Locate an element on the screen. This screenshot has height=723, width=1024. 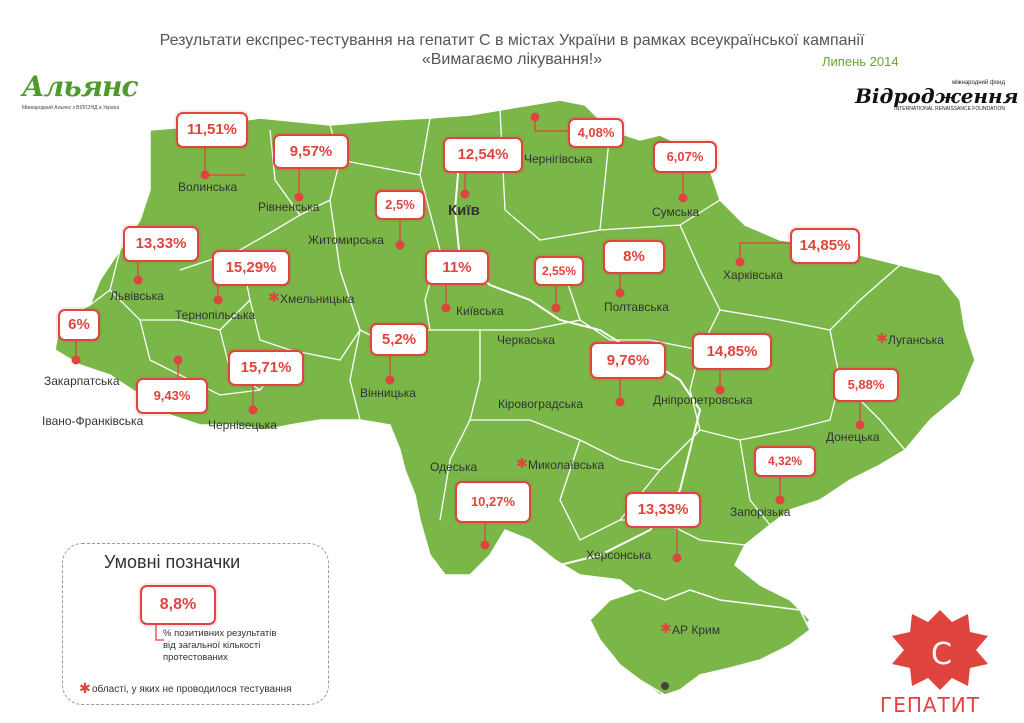
legend-title: Умовні позначки is located at coordinates (172, 562).